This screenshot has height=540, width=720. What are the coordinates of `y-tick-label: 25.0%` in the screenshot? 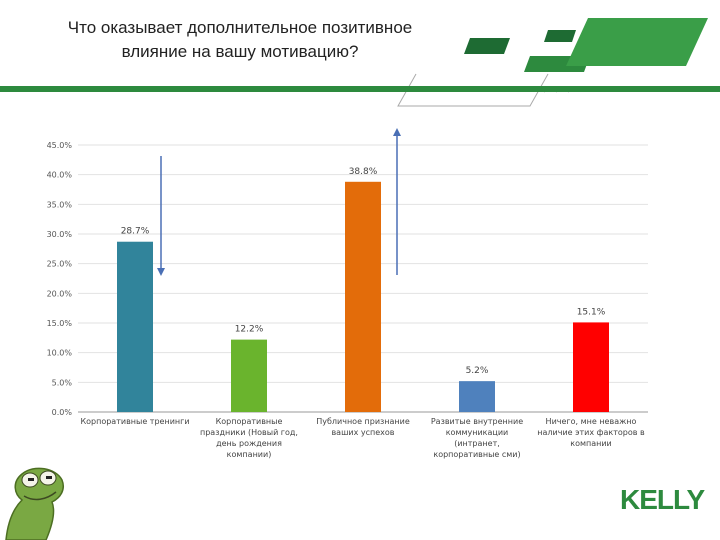 It's located at (60, 264).